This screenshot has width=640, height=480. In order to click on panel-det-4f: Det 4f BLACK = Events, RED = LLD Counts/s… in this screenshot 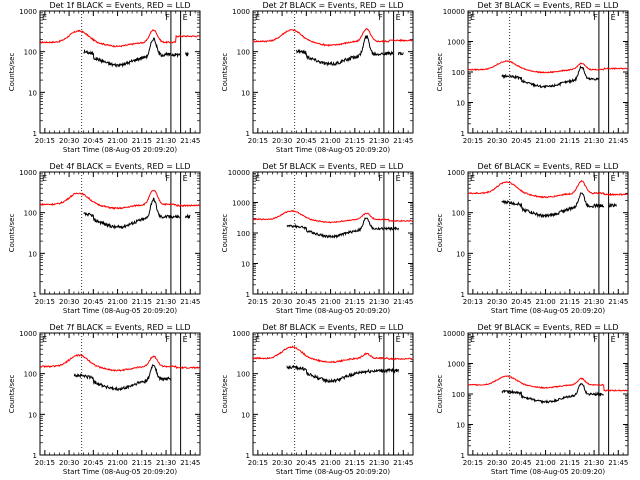, I will do `click(104, 238)`.